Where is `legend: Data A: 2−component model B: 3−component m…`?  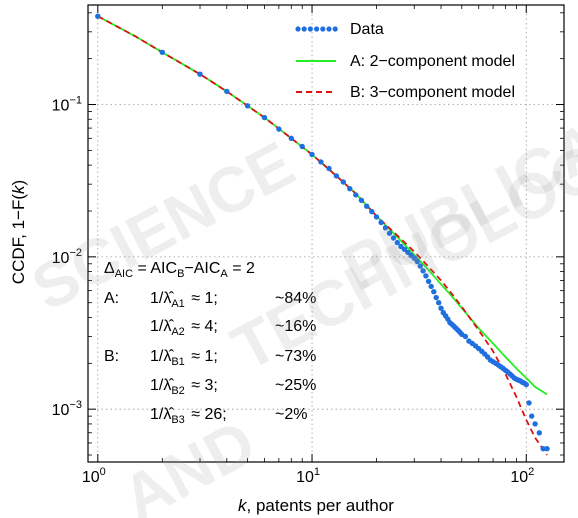
legend: Data A: 2−component model B: 3−component m… is located at coordinates (405, 61).